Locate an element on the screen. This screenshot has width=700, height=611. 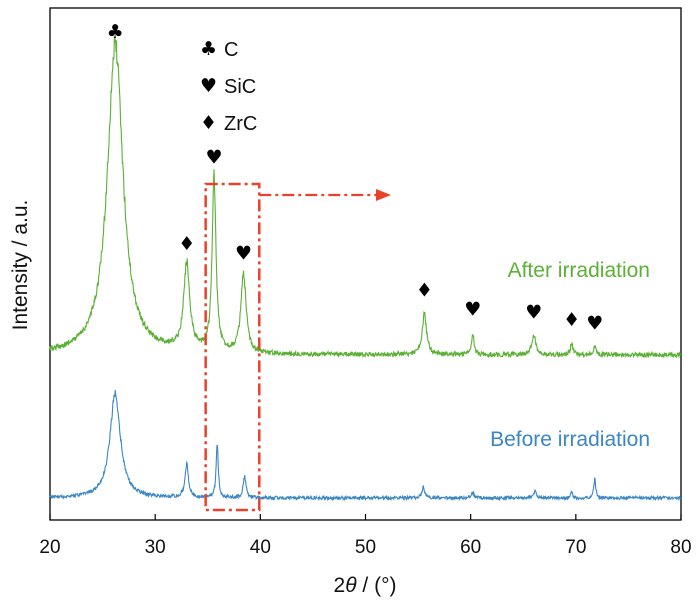
peak-marker-c: ♣ is located at coordinates (115, 32).